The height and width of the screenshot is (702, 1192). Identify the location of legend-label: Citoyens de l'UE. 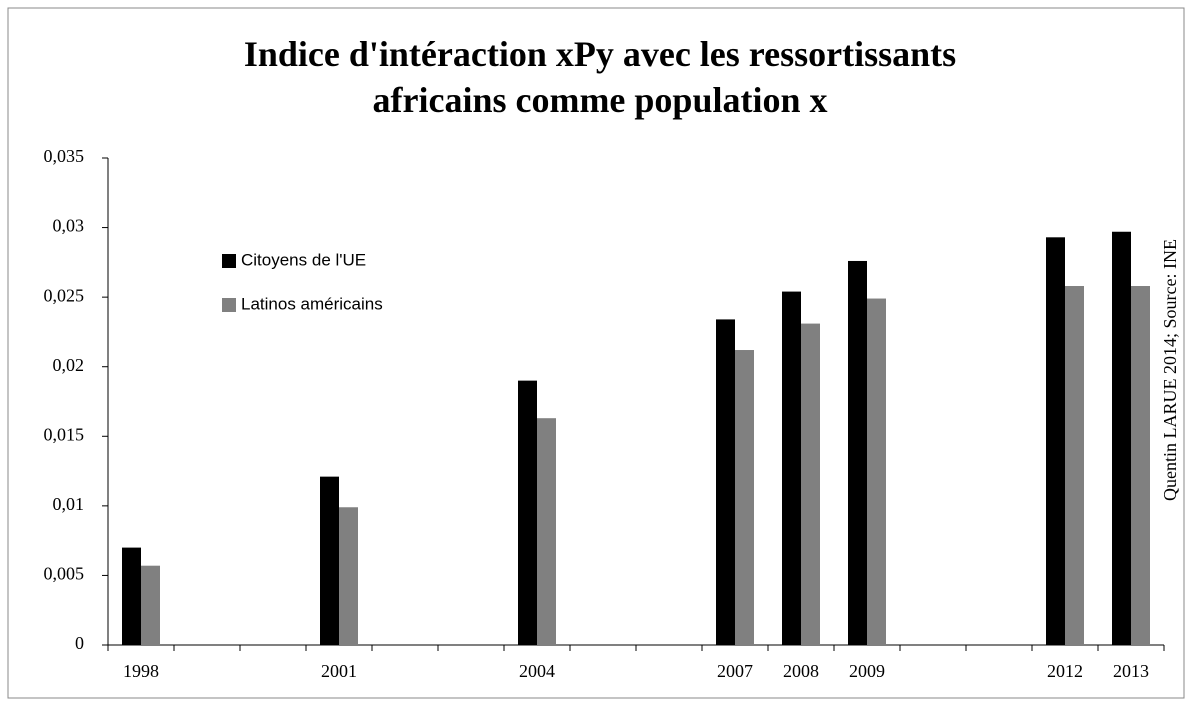
(303, 259).